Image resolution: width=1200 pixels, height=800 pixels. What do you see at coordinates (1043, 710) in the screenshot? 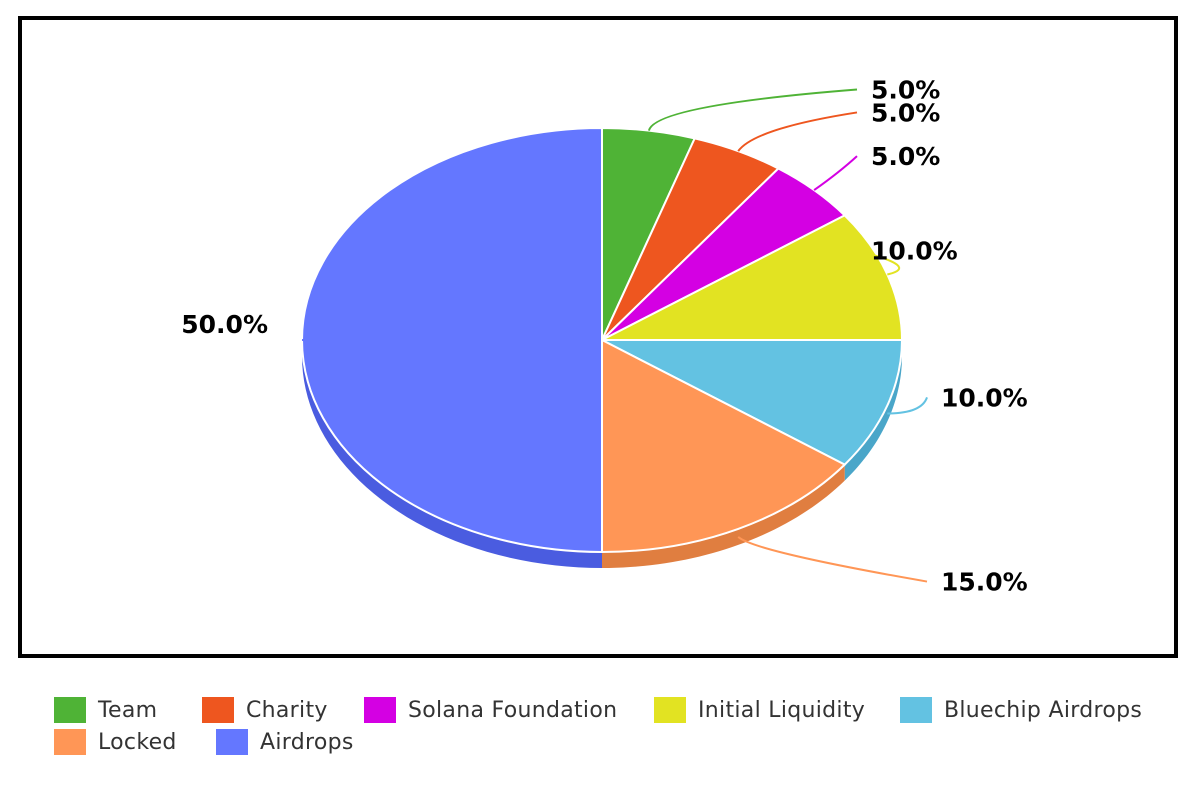
I see `legend-label: Bluechip Airdrops` at bounding box center [1043, 710].